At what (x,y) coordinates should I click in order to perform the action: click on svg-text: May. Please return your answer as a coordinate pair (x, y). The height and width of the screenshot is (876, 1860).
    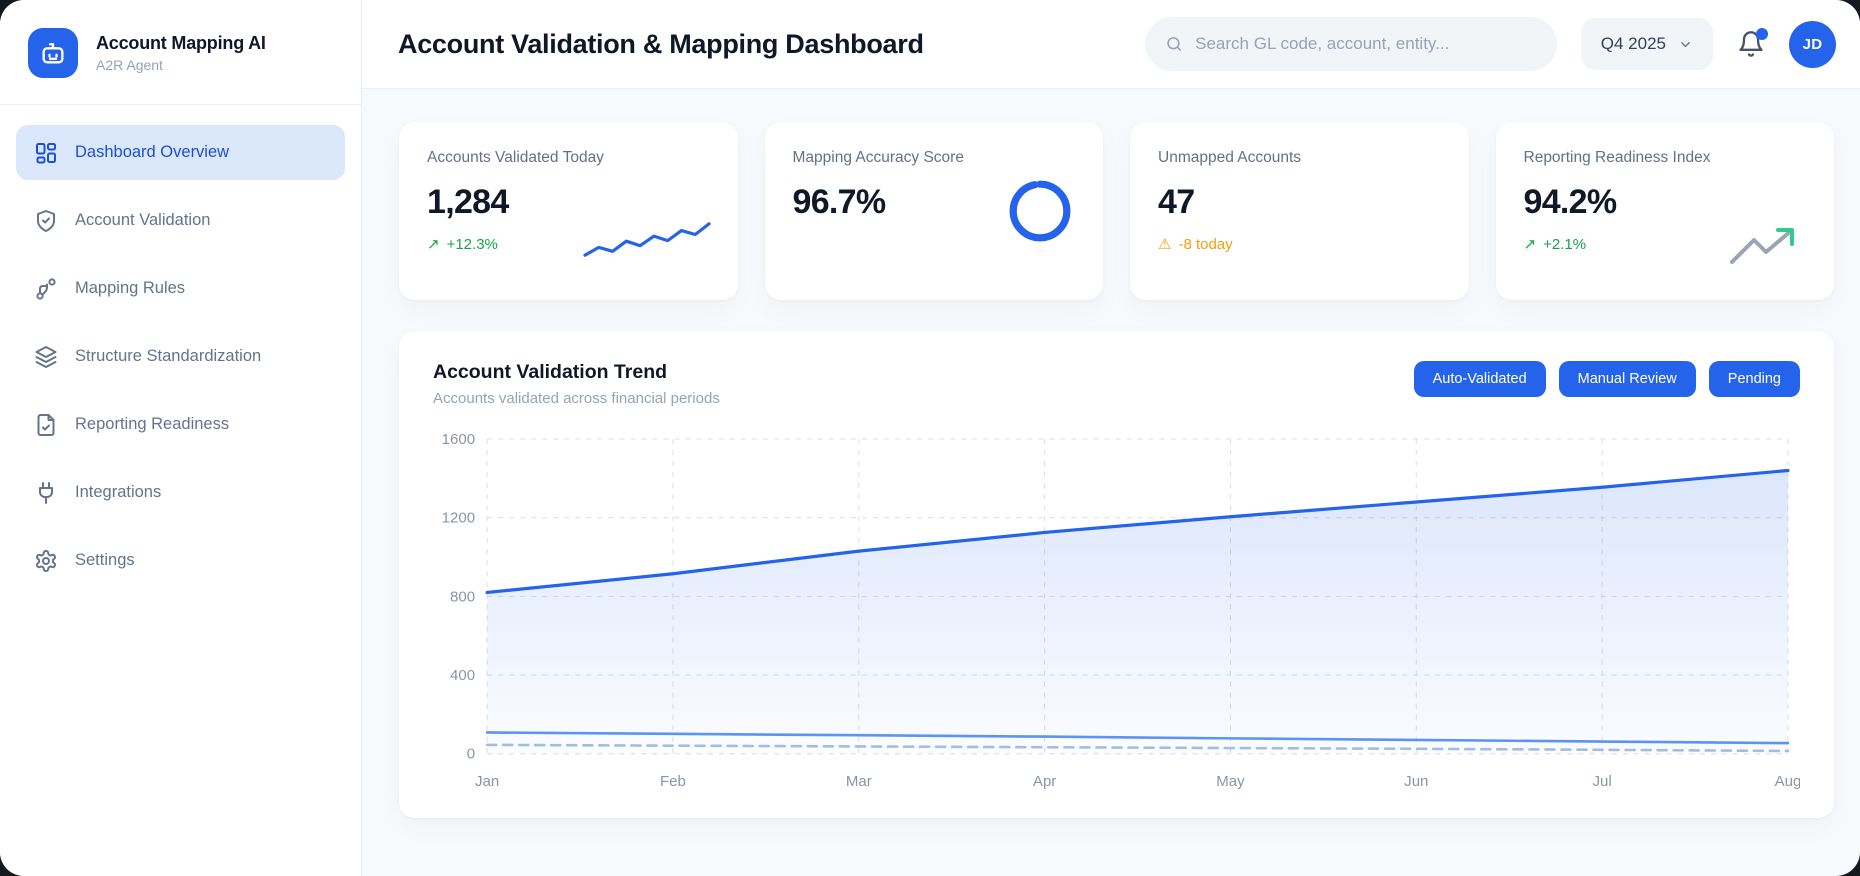
    Looking at the image, I should click on (1230, 781).